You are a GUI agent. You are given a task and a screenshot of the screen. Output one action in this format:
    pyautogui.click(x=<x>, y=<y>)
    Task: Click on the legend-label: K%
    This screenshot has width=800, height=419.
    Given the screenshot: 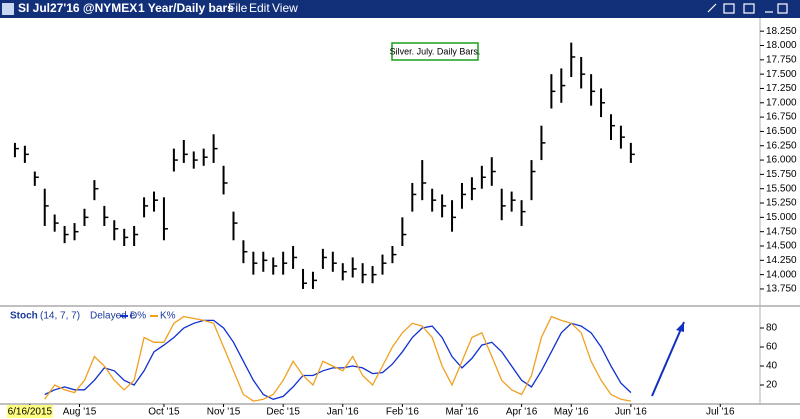 What is the action you would take?
    pyautogui.click(x=168, y=316)
    